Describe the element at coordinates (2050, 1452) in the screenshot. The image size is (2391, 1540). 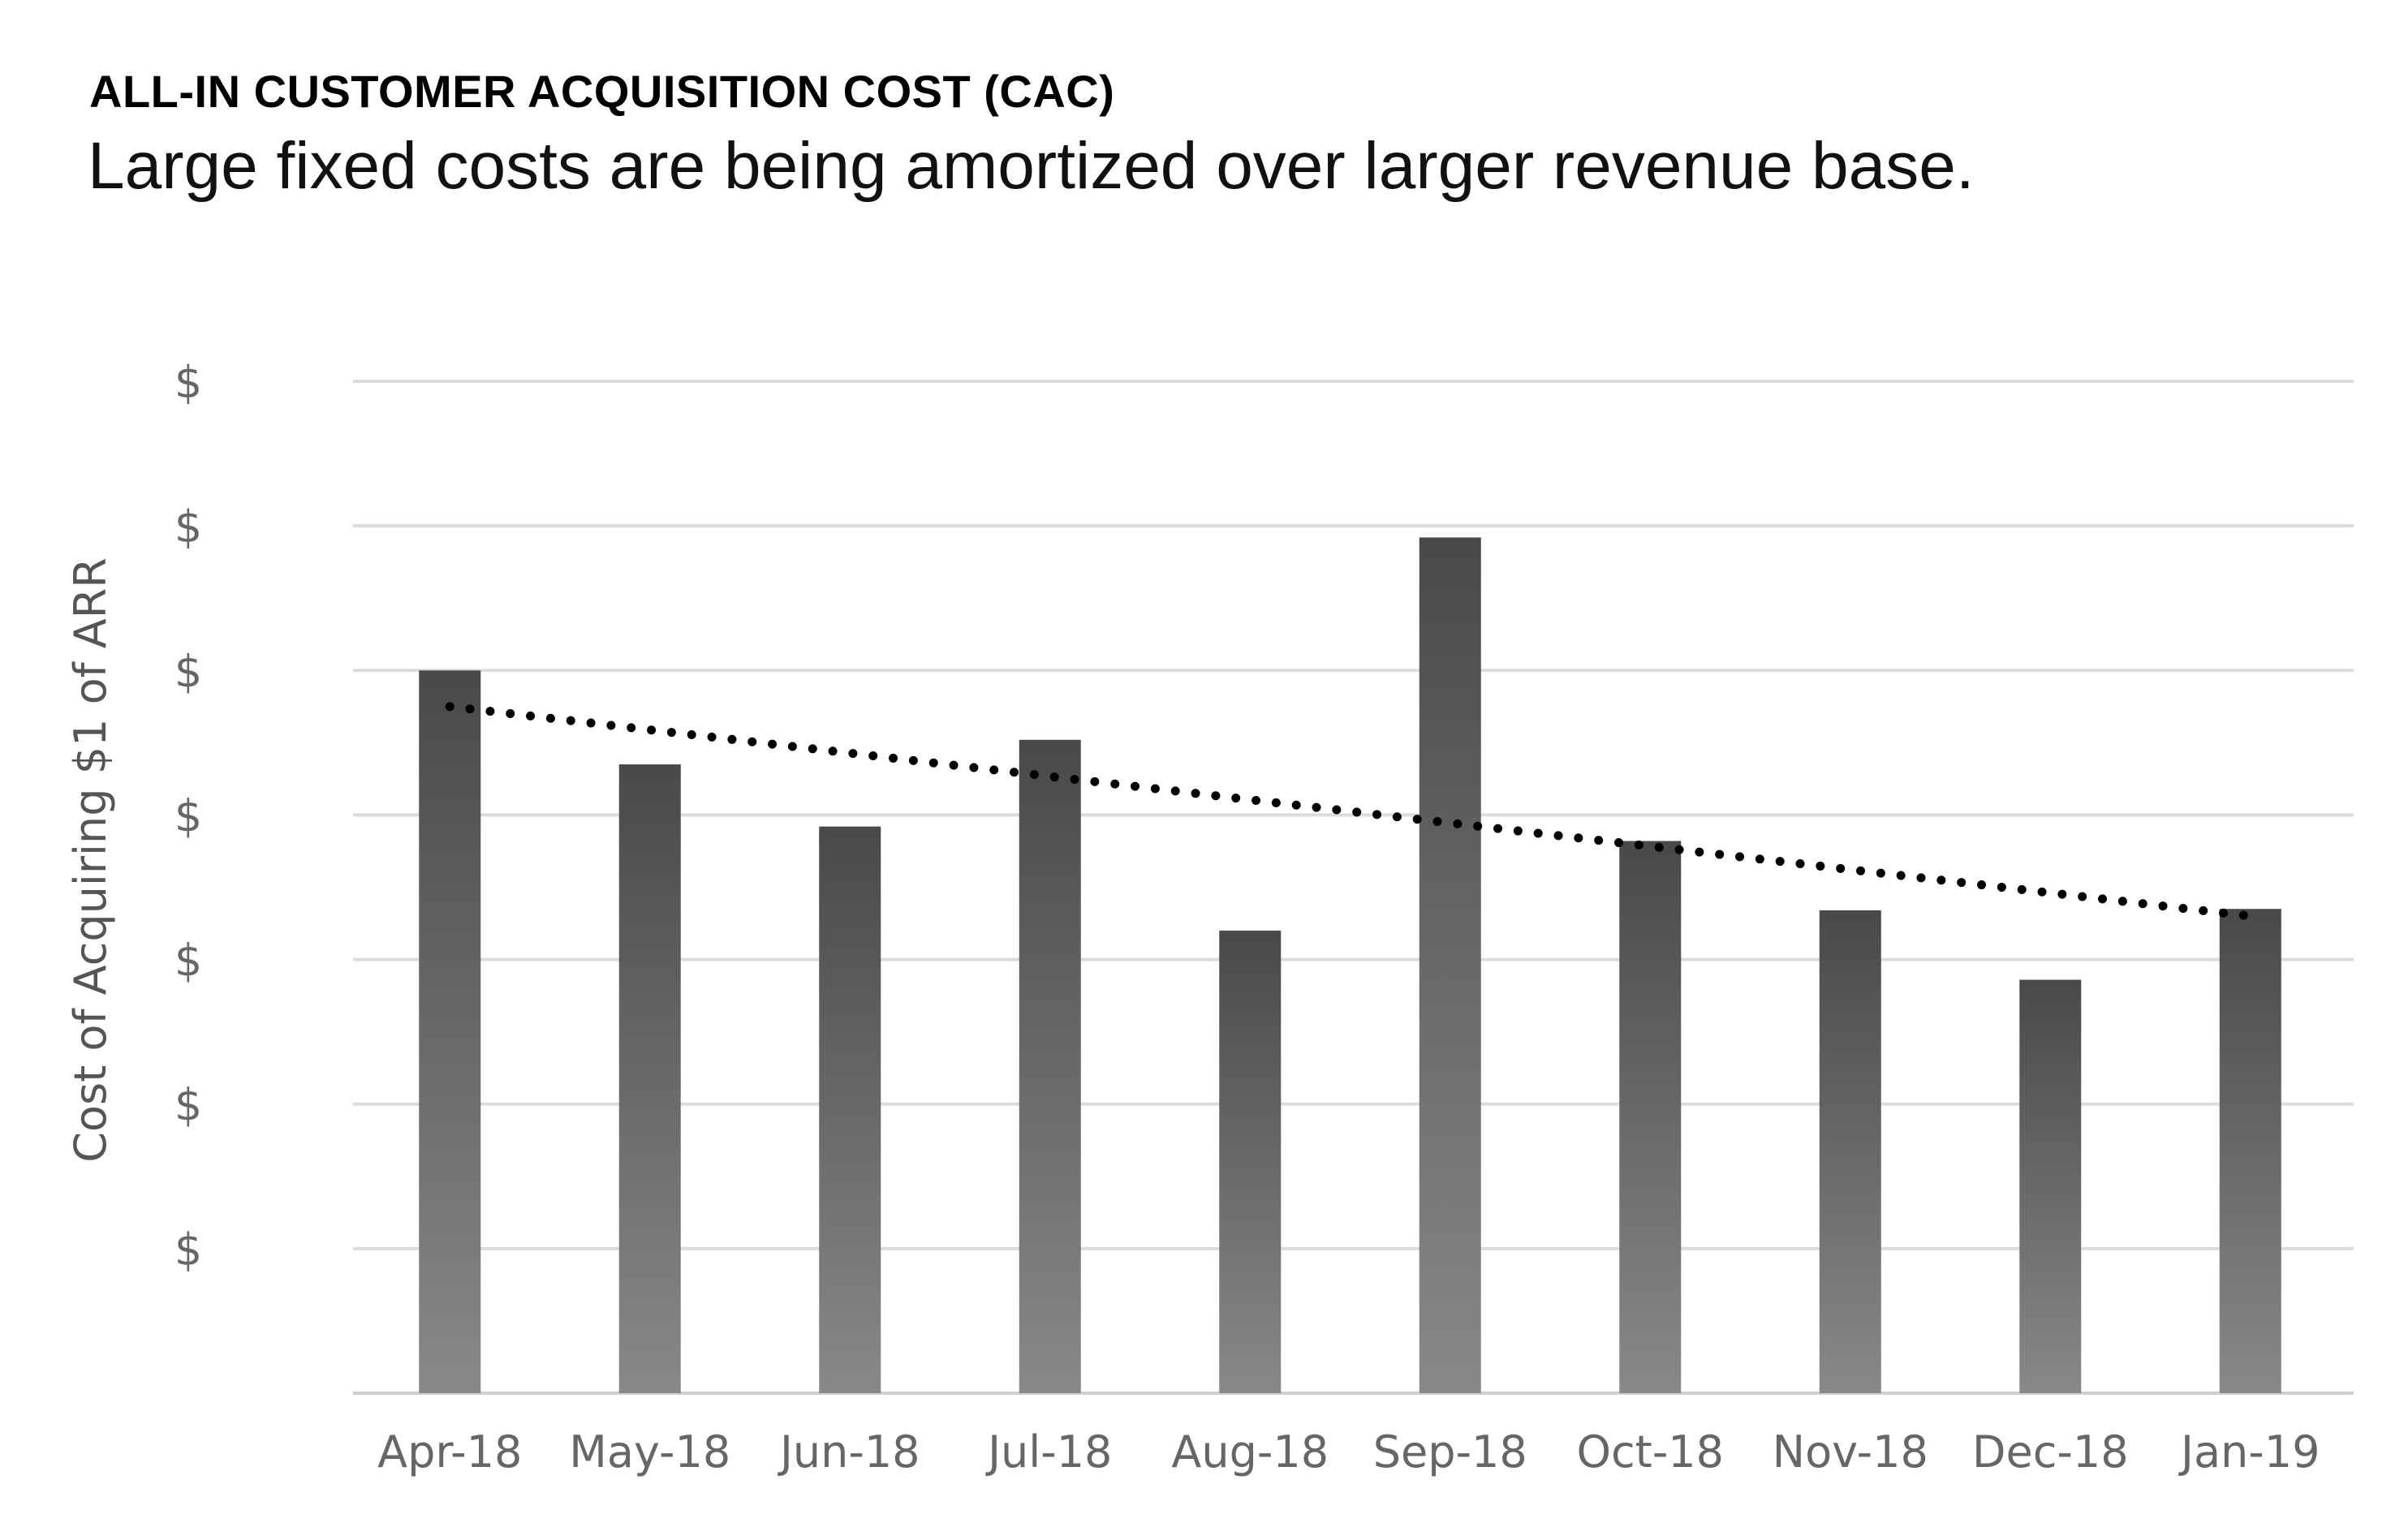
I see `x-tick-label: Dec-18` at that location.